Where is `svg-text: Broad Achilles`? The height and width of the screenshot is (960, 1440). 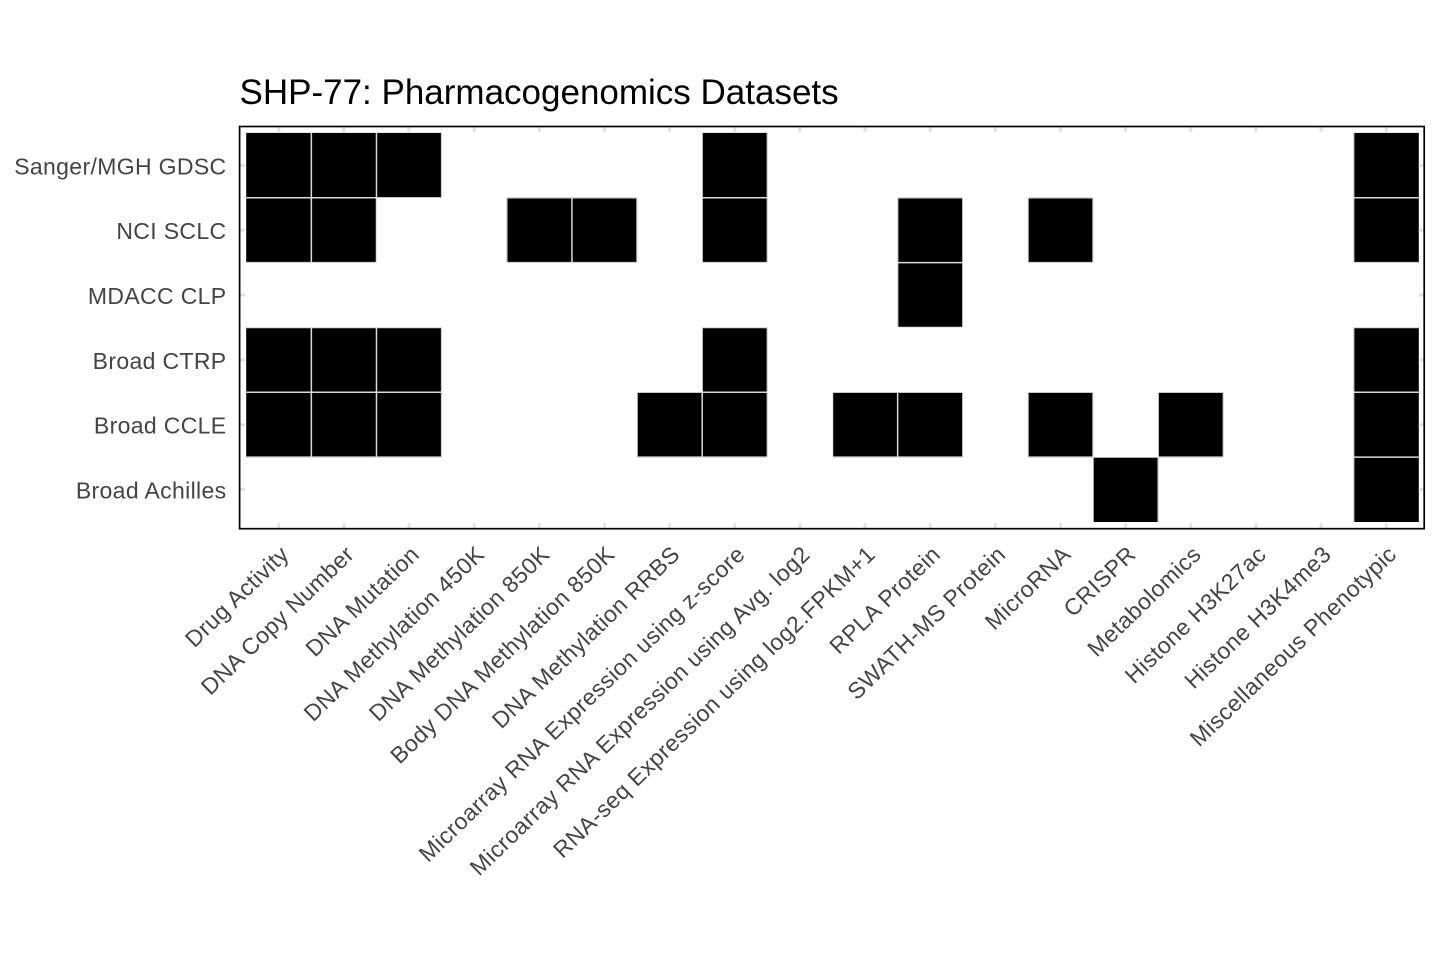 svg-text: Broad Achilles is located at coordinates (151, 491).